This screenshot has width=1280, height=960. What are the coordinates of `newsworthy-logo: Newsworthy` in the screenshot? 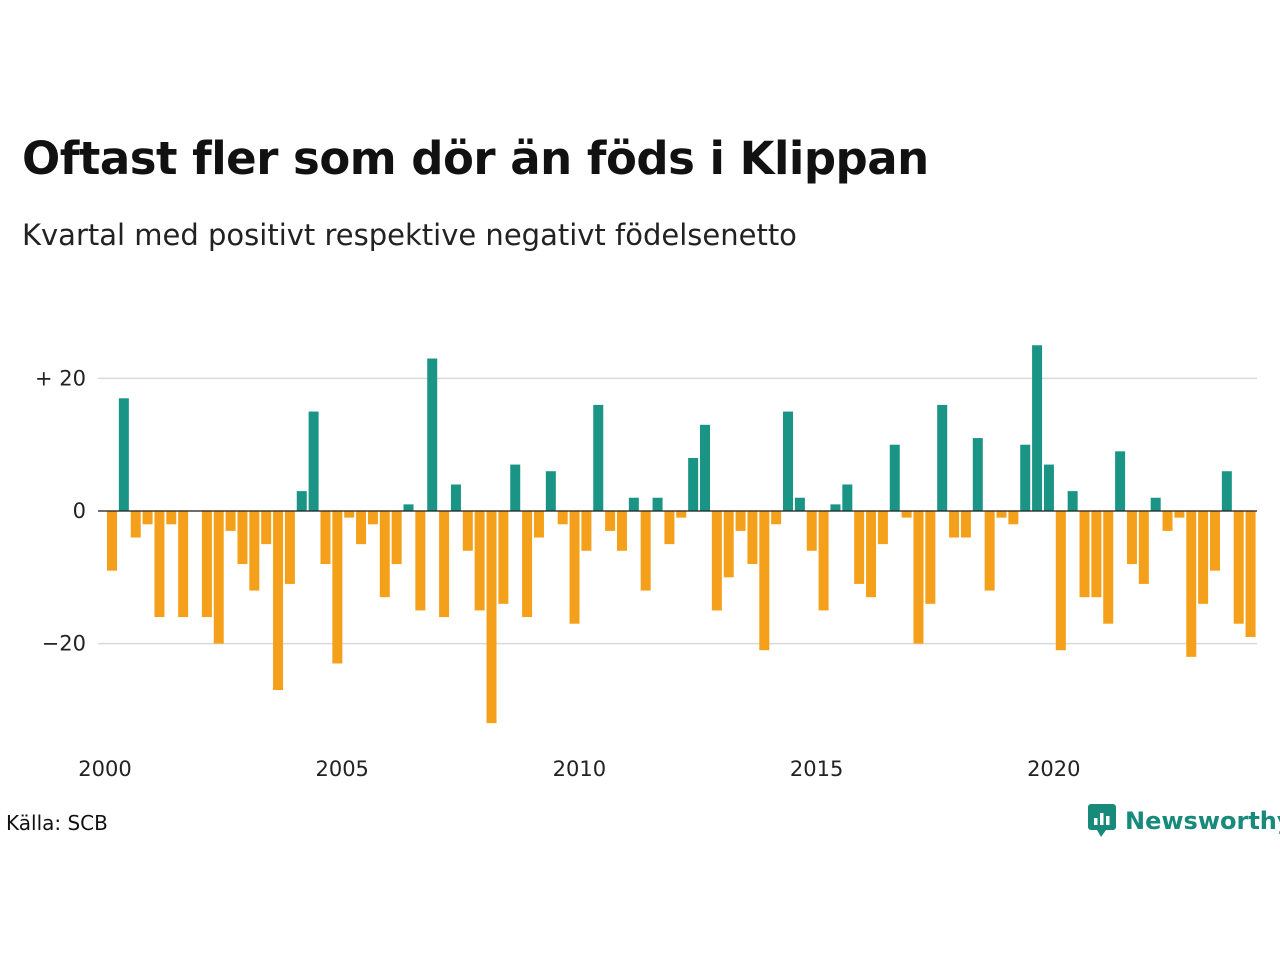 It's located at (1184, 821).